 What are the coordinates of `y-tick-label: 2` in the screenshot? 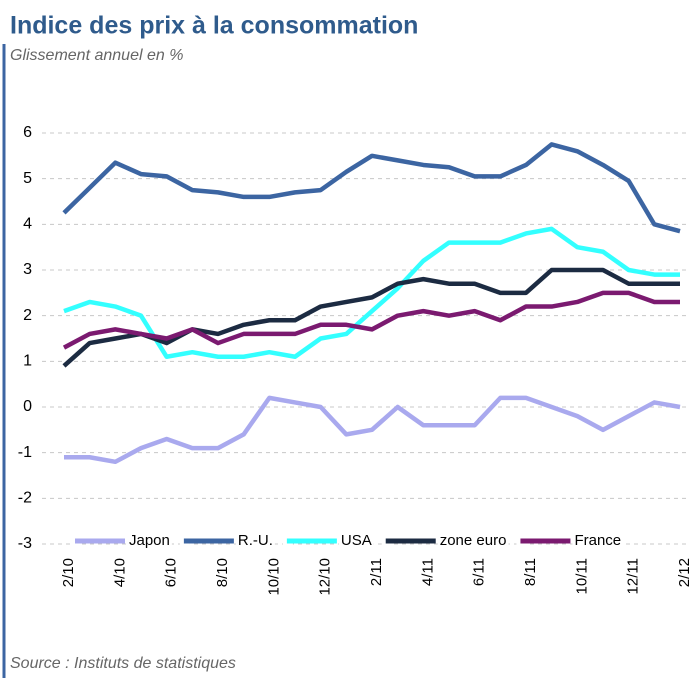 It's located at (27, 315).